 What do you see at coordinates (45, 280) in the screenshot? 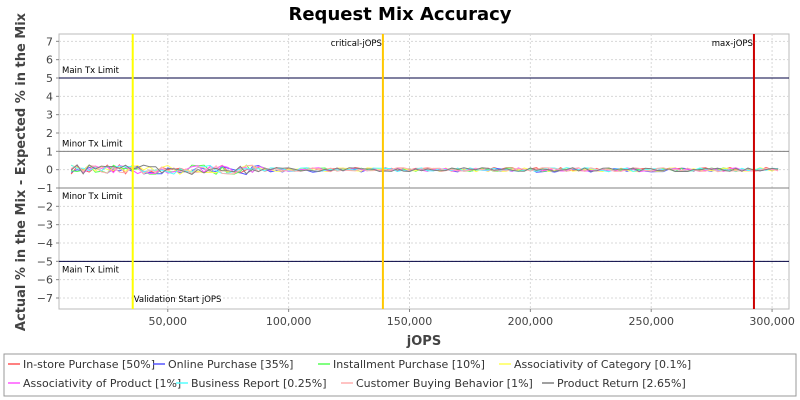
I see `y-tick-label: −6` at bounding box center [45, 280].